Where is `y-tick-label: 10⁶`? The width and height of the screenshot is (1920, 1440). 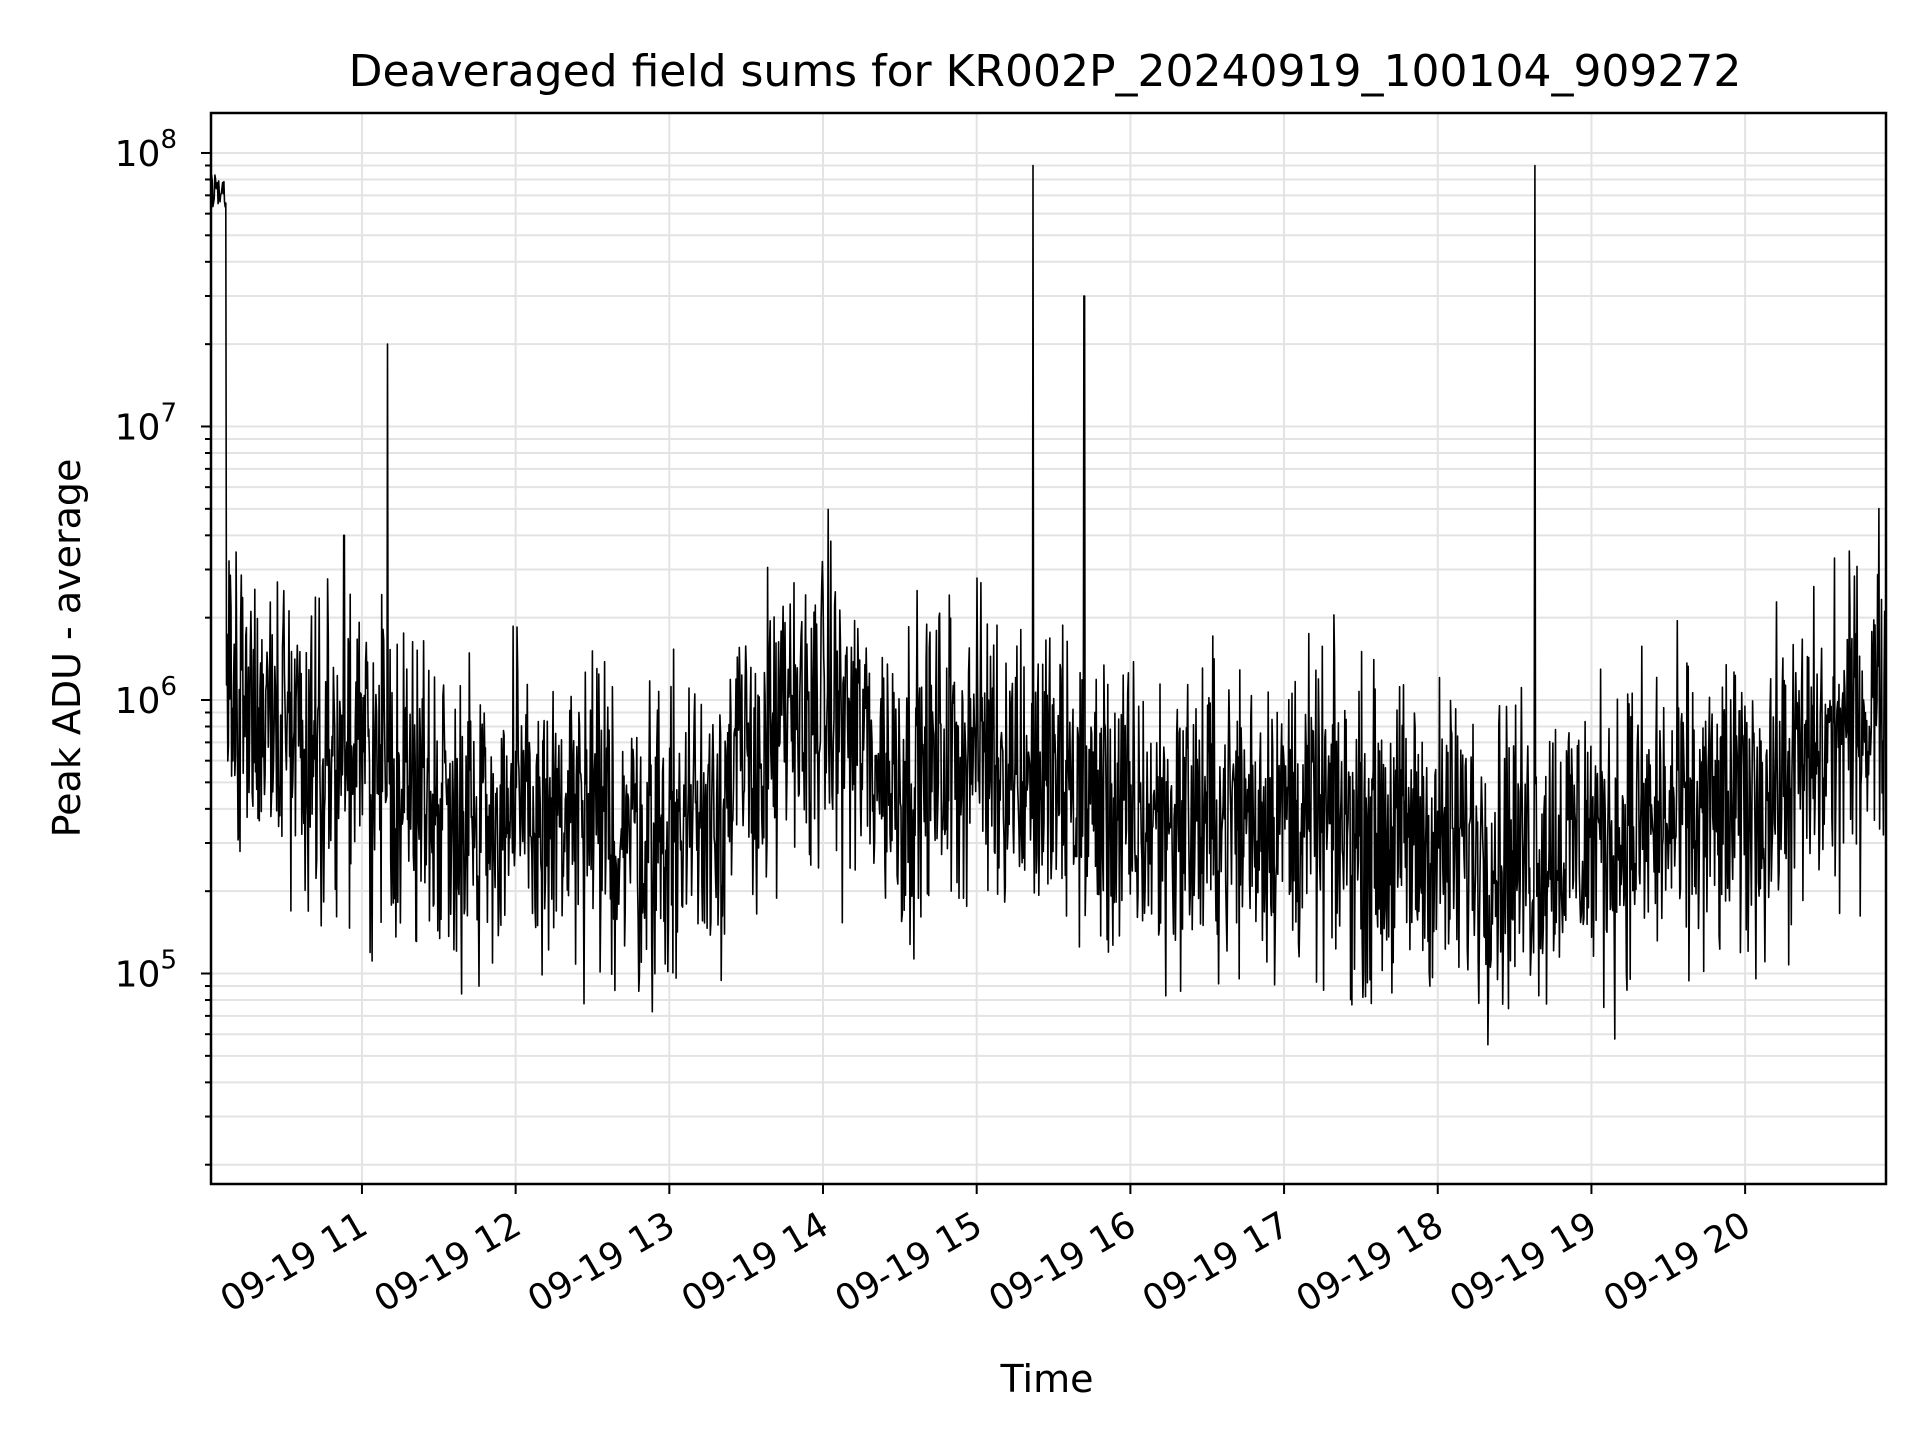
y-tick-label: 10⁶ is located at coordinates (146, 697).